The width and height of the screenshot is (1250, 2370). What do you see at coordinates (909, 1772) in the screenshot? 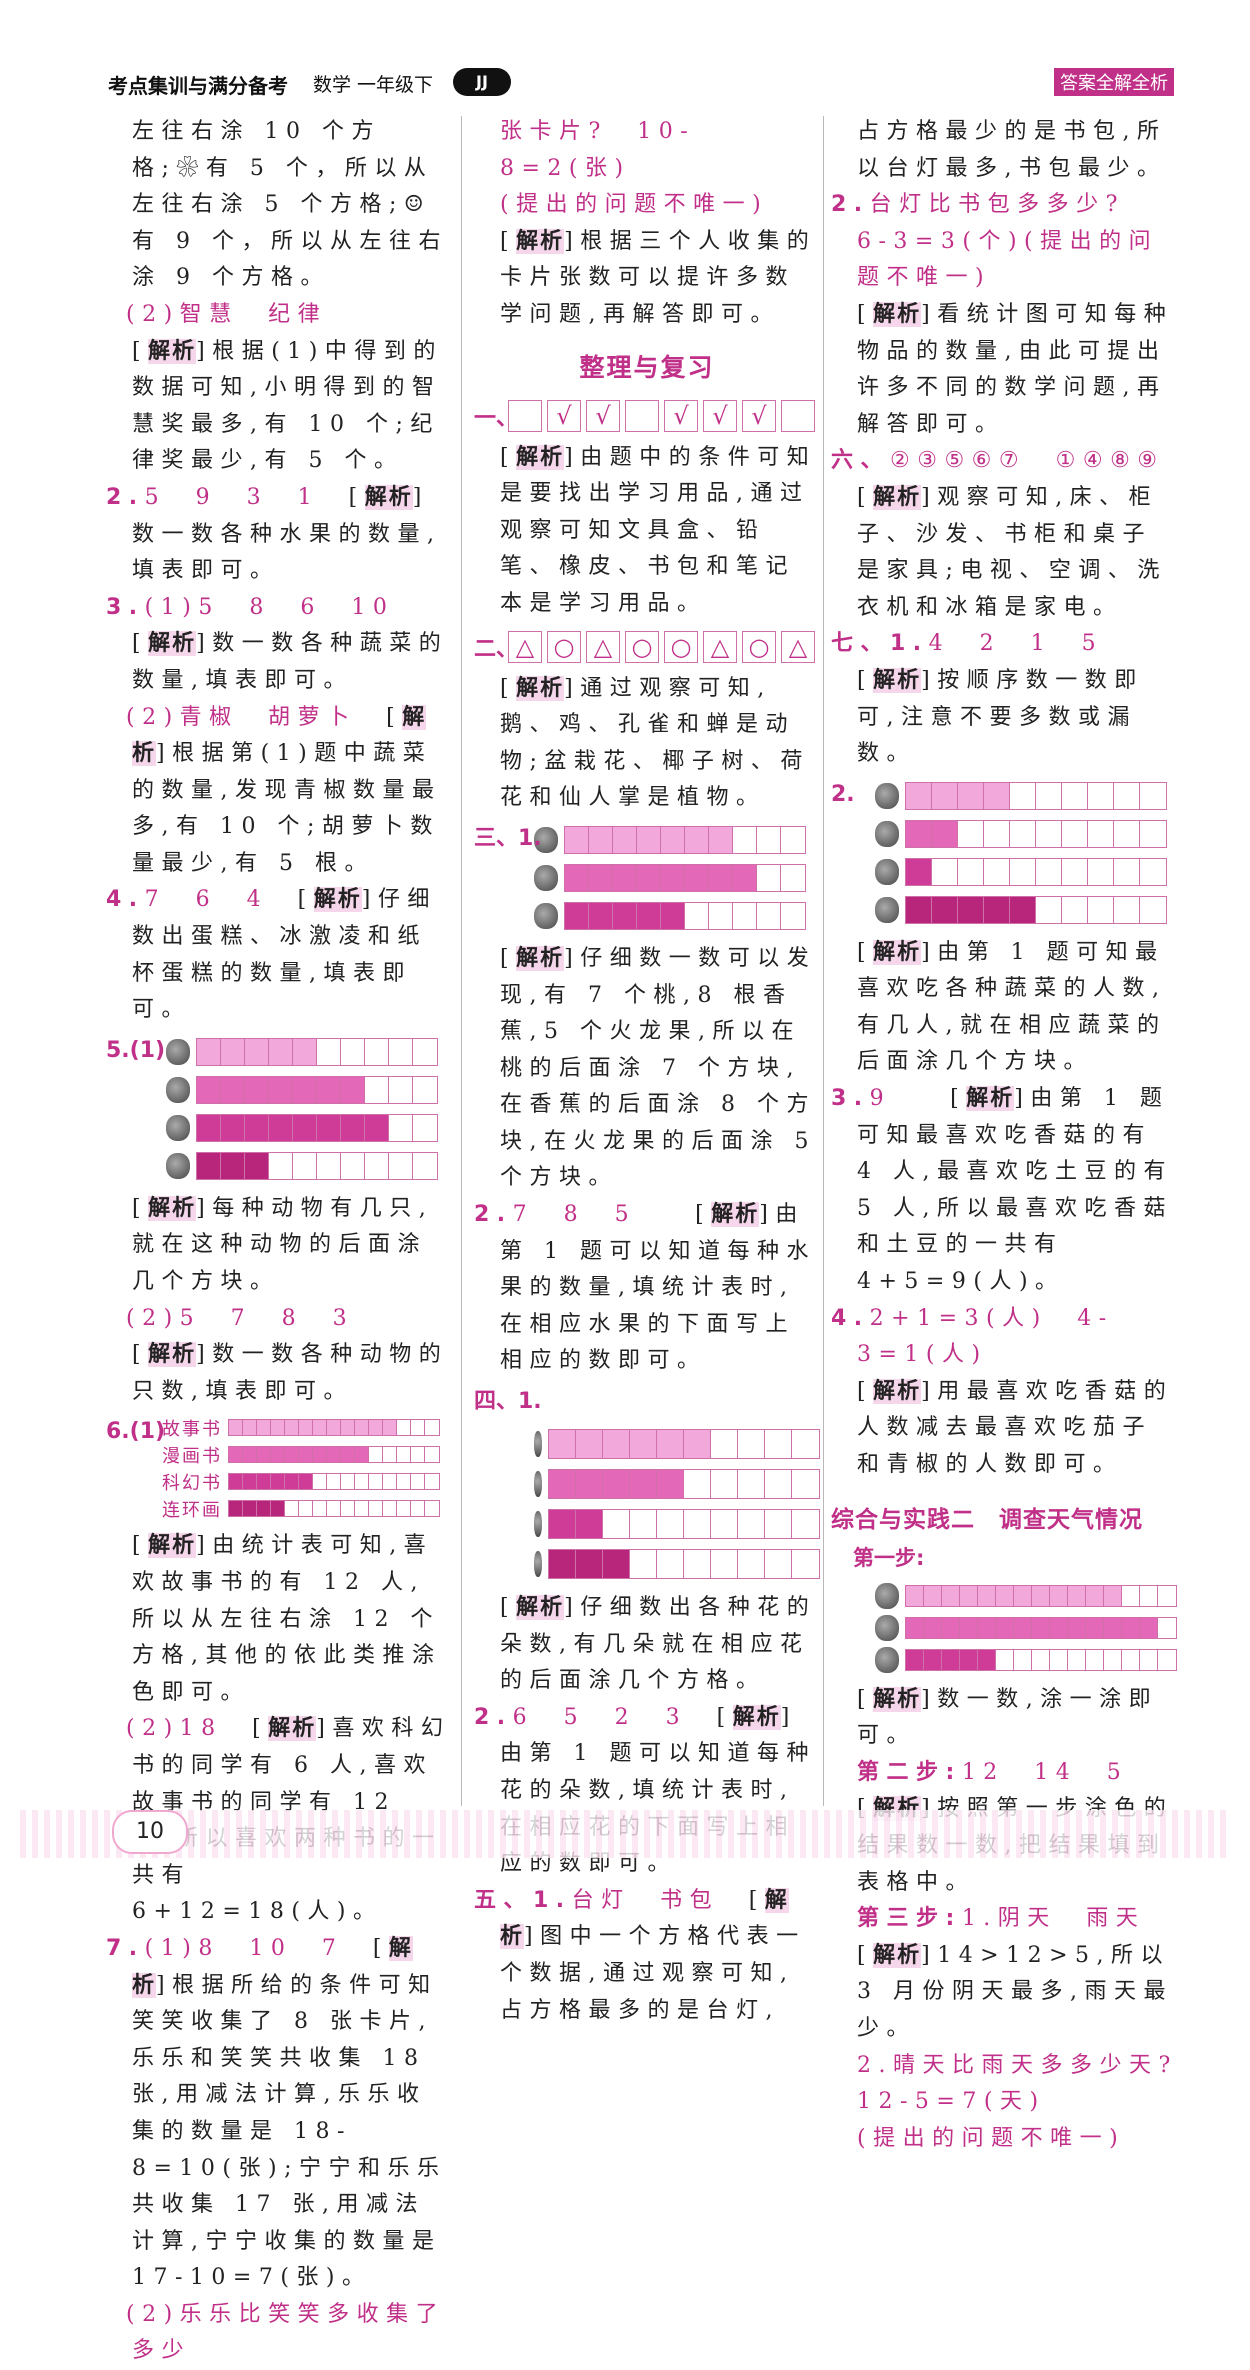
I see `answer-text: 第二步:` at bounding box center [909, 1772].